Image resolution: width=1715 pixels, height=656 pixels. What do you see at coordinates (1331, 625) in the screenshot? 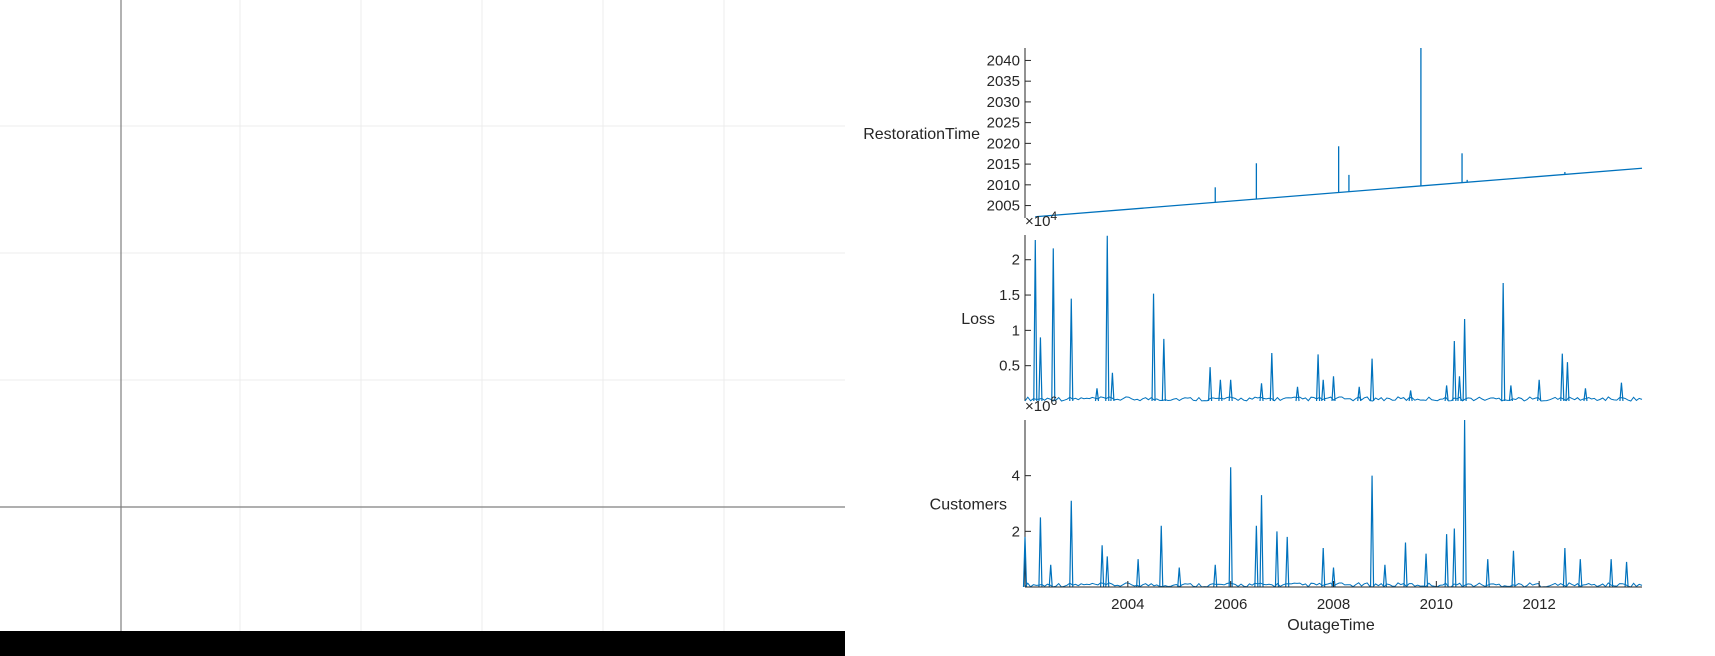
I see `x-axis-label: OutageTime` at bounding box center [1331, 625].